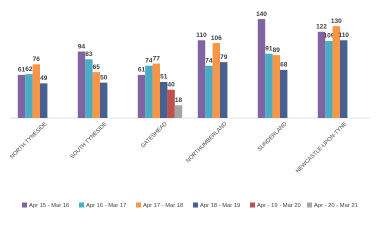 This screenshot has height=240, width=380. What do you see at coordinates (216, 38) in the screenshot?
I see `data-label: 106` at bounding box center [216, 38].